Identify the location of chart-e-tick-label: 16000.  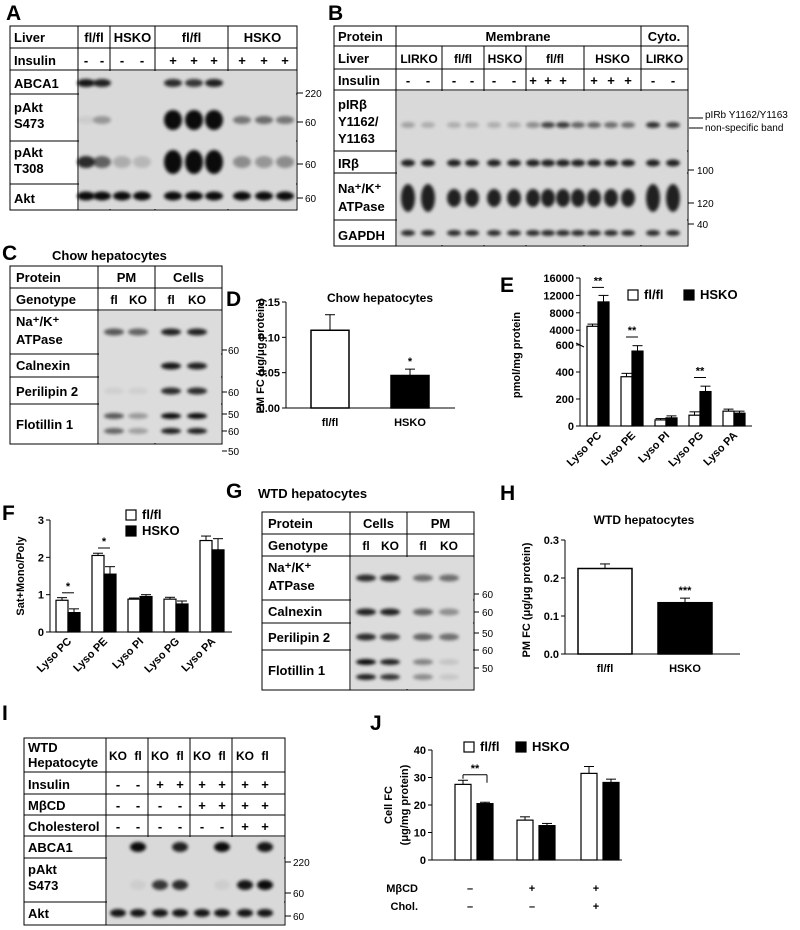
(558, 279).